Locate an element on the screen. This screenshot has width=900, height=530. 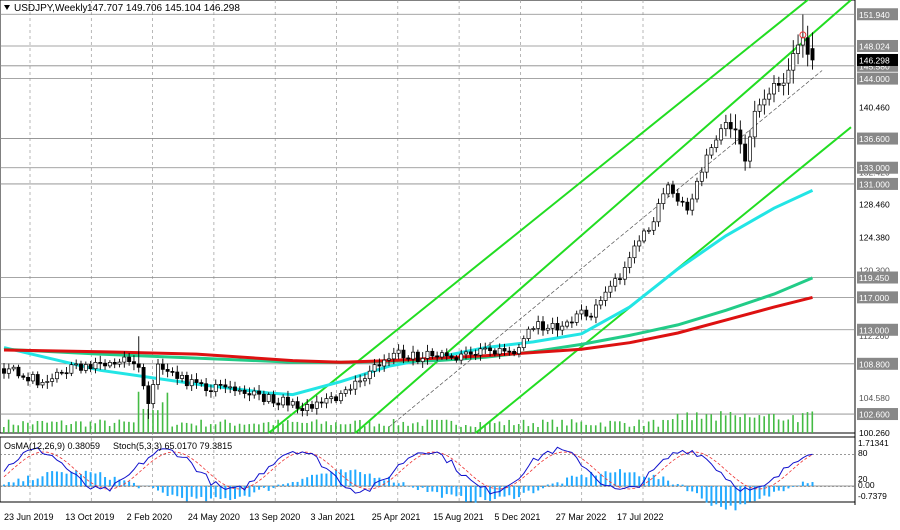
x-tick-label: 13 Oct 2019 is located at coordinates (89, 517).